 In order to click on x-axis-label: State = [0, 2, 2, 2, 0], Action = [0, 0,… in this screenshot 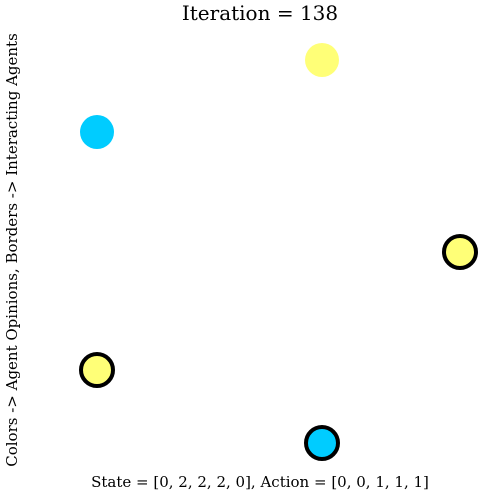, I will do `click(260, 482)`.